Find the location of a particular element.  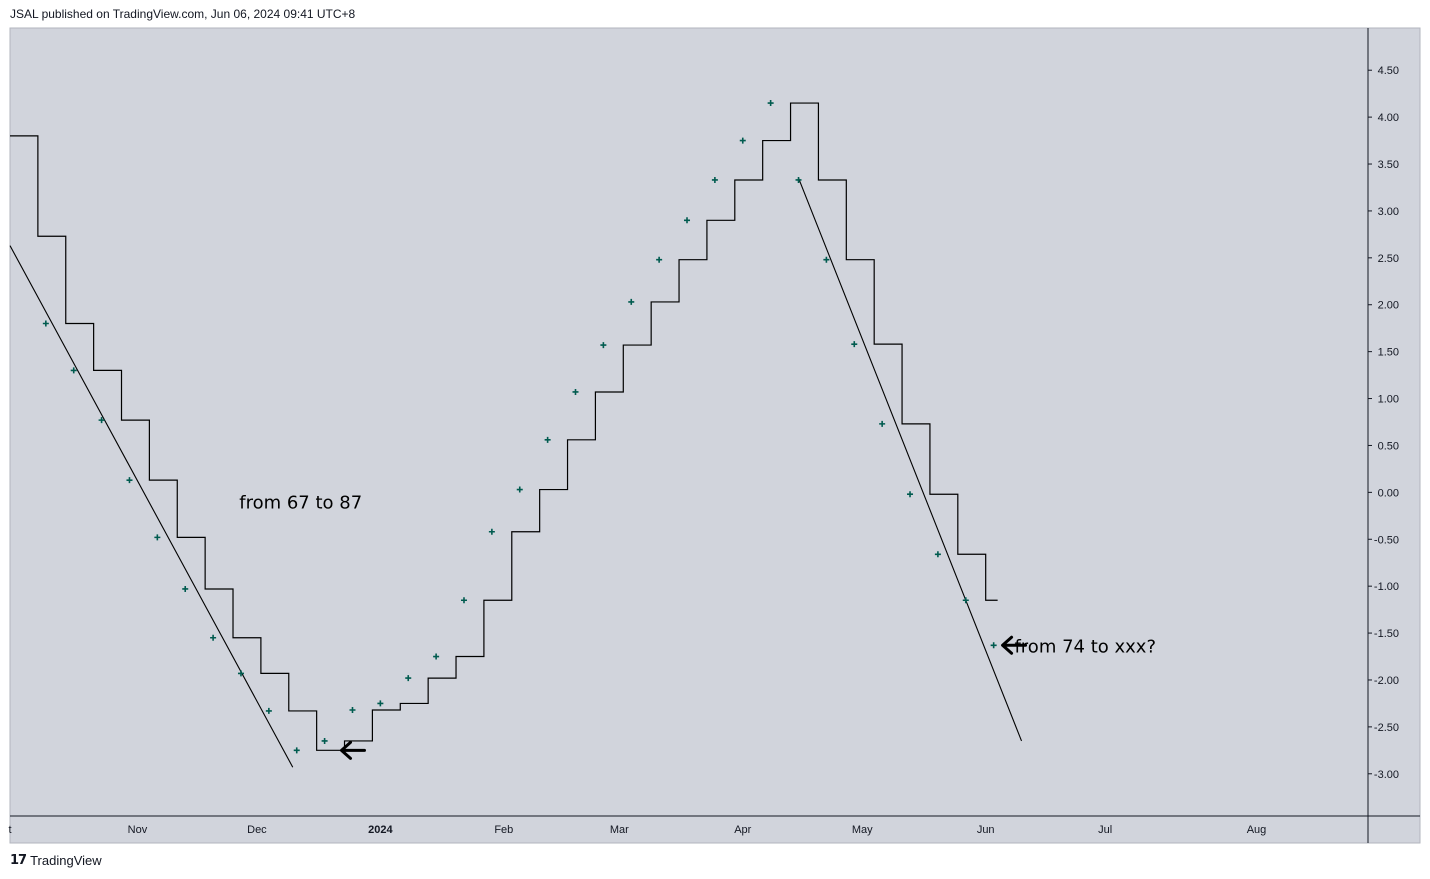

y-tick-label: -1.00 is located at coordinates (1386, 587).